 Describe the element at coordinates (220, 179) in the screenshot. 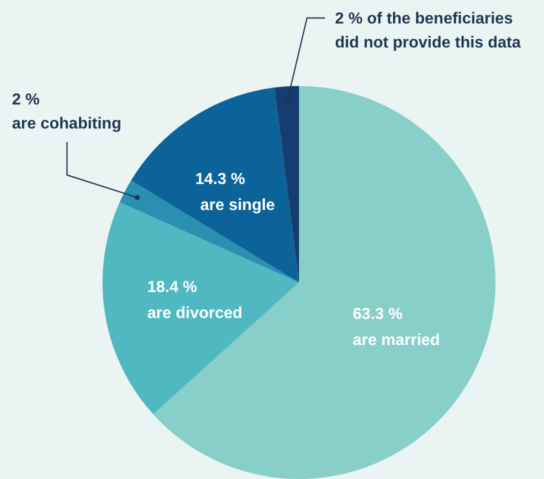

I see `data-label: 14.3 %` at that location.